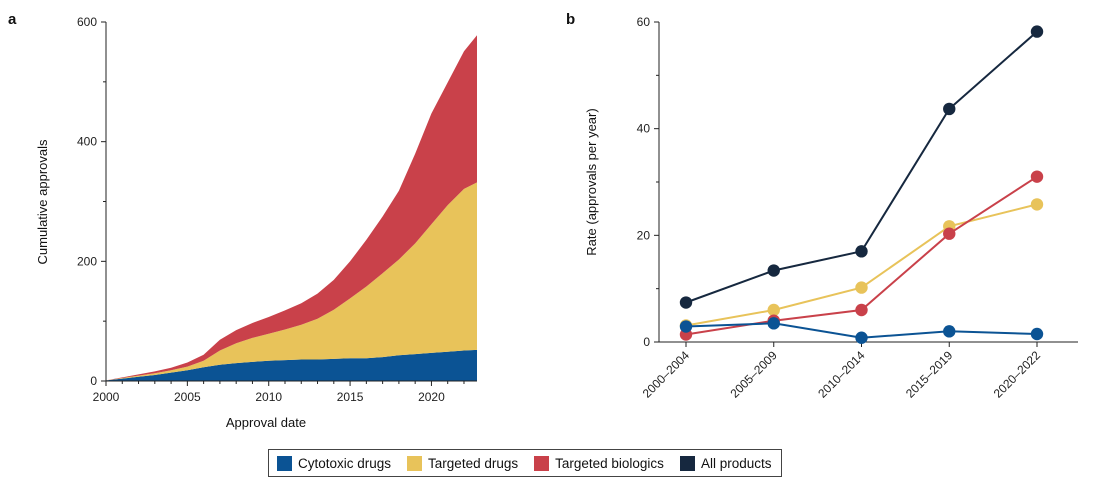  What do you see at coordinates (841, 374) in the screenshot?
I see `panel-b-x-tick-label: 2010–2014` at bounding box center [841, 374].